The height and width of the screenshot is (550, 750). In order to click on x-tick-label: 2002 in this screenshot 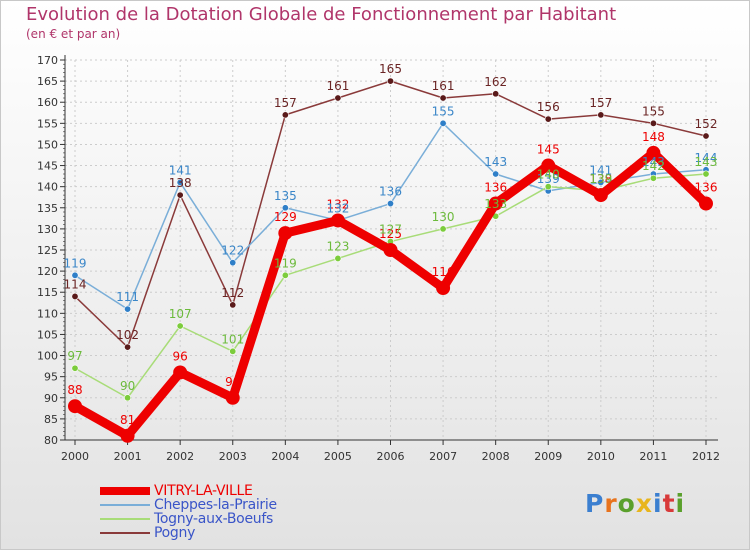, I will do `click(180, 456)`.